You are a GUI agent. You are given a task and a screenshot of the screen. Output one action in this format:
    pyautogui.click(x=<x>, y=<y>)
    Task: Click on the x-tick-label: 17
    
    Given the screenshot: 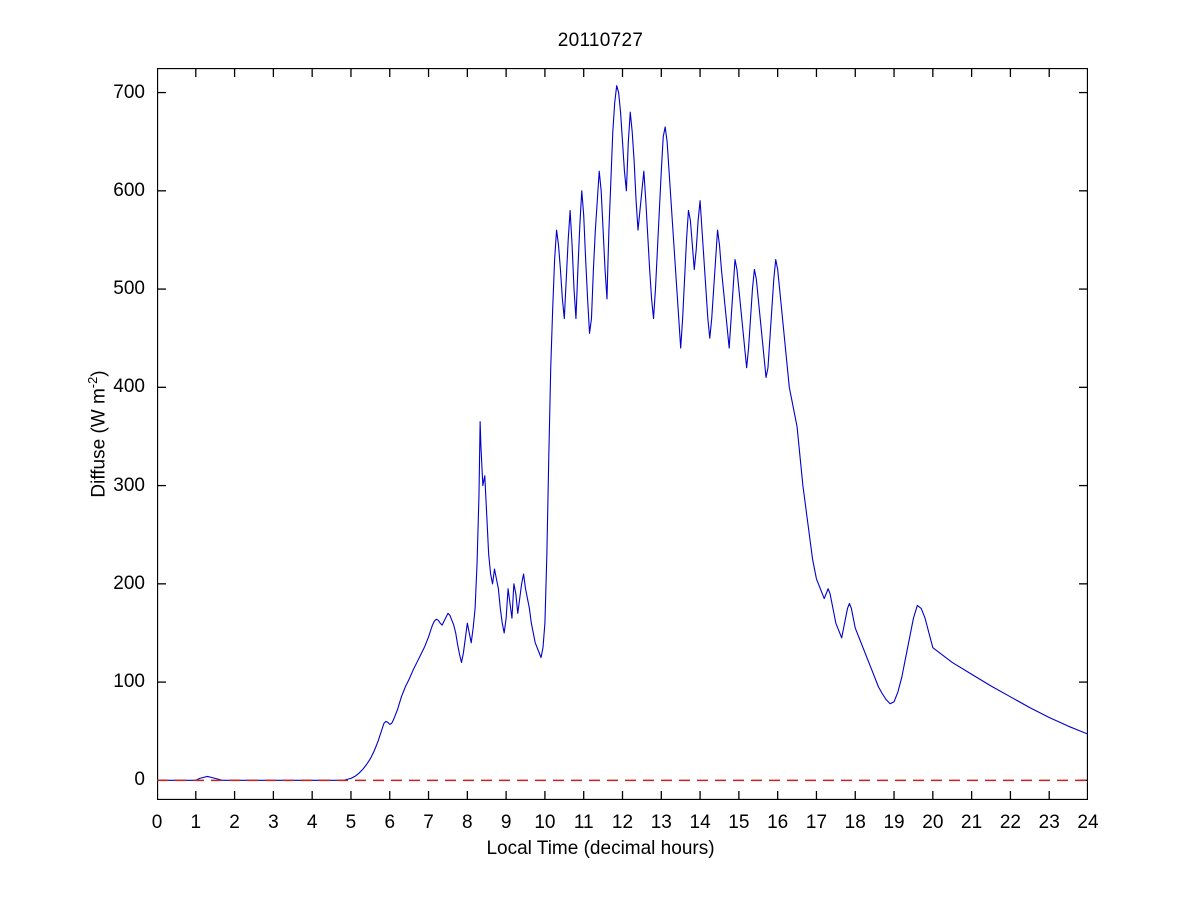 What is the action you would take?
    pyautogui.click(x=816, y=822)
    